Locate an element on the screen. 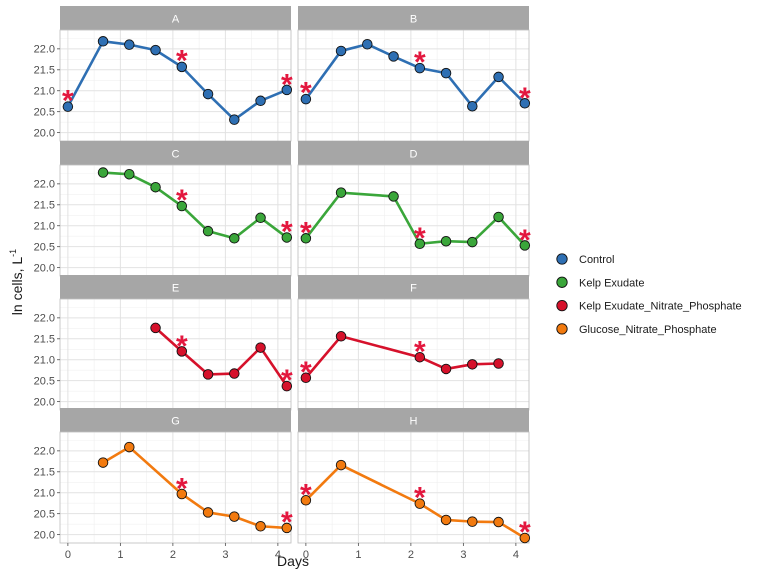  panel-border is located at coordinates (175, 487).